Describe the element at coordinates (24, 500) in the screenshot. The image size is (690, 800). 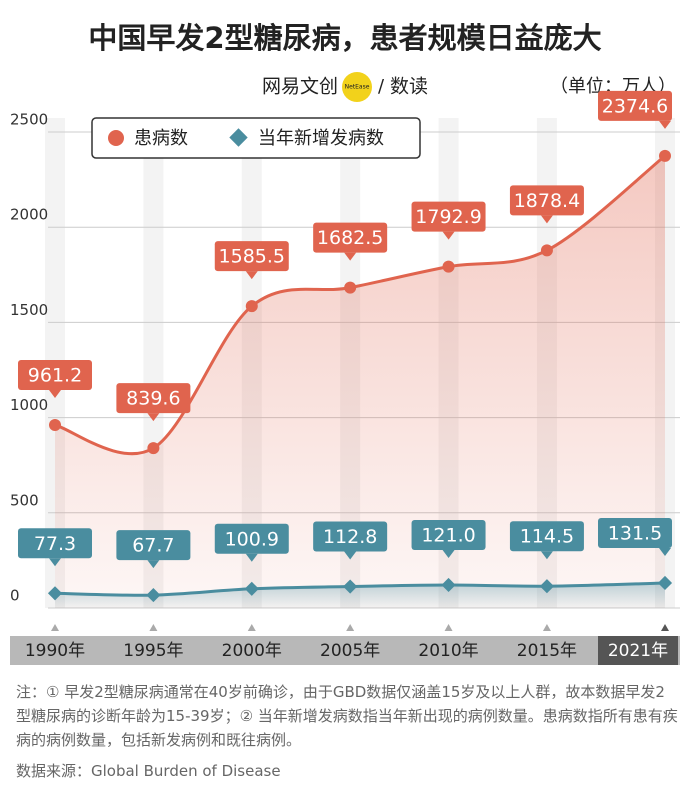
I see `y-tick-label: 500` at that location.